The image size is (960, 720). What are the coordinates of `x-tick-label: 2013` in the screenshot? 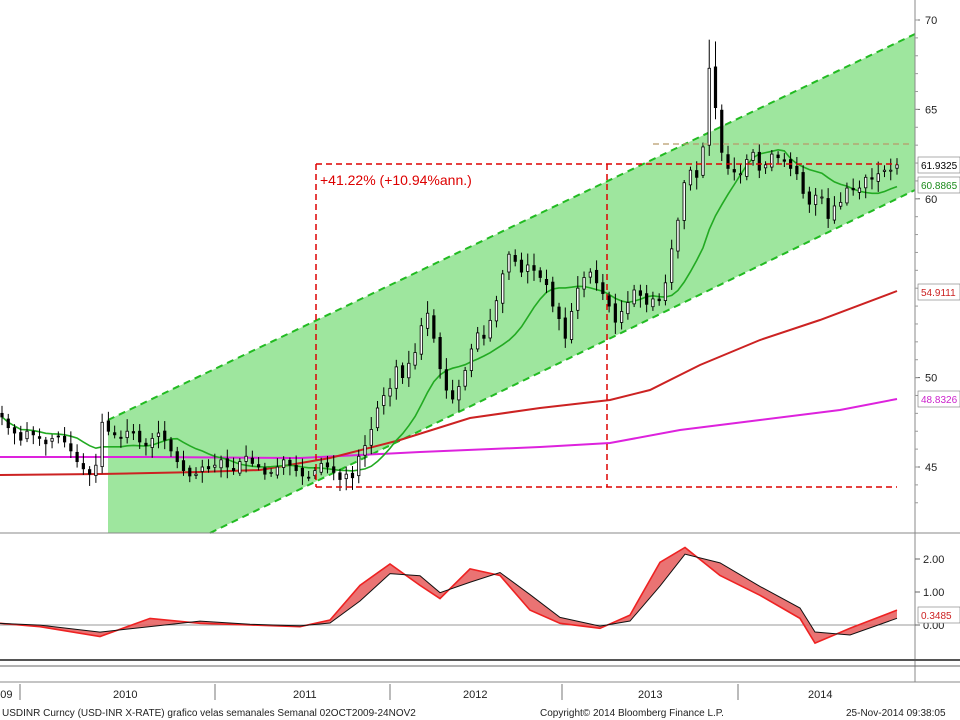 It's located at (650, 695).